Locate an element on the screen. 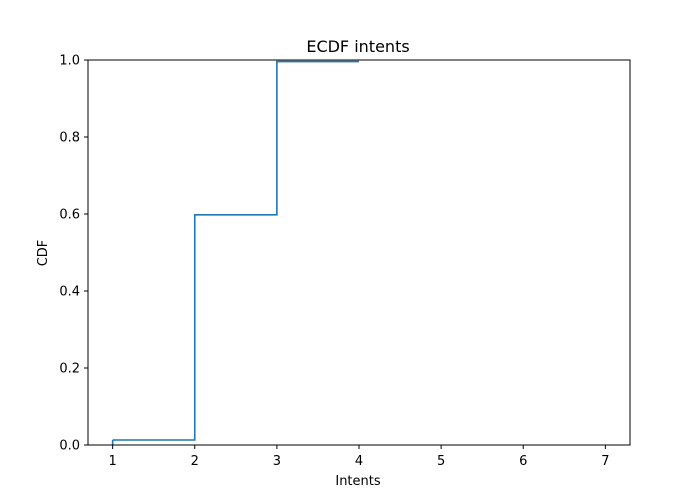 The image size is (700, 504). x-axis-ticks: 1 2 3 4 5 6 7 is located at coordinates (359, 457).